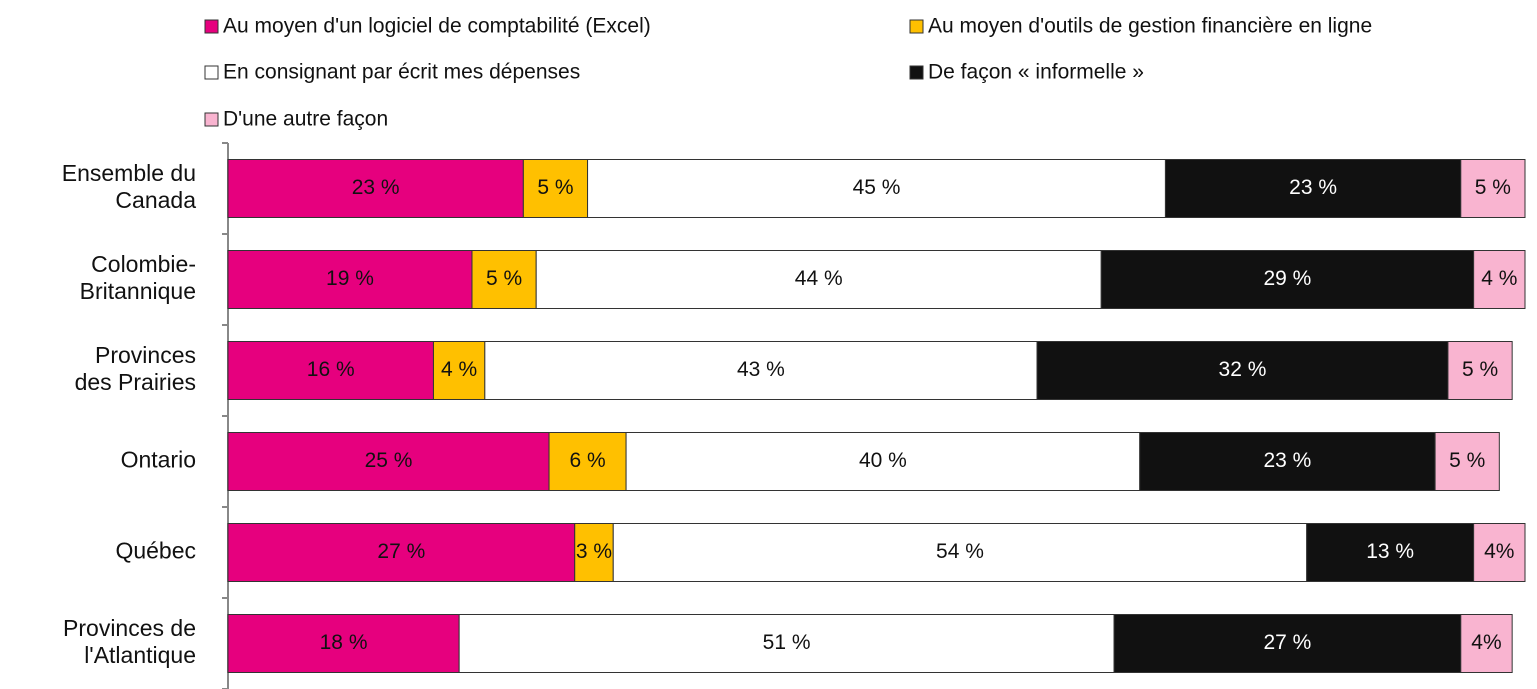 The width and height of the screenshot is (1537, 689). I want to click on category-label: Colombie-, so click(143, 264).